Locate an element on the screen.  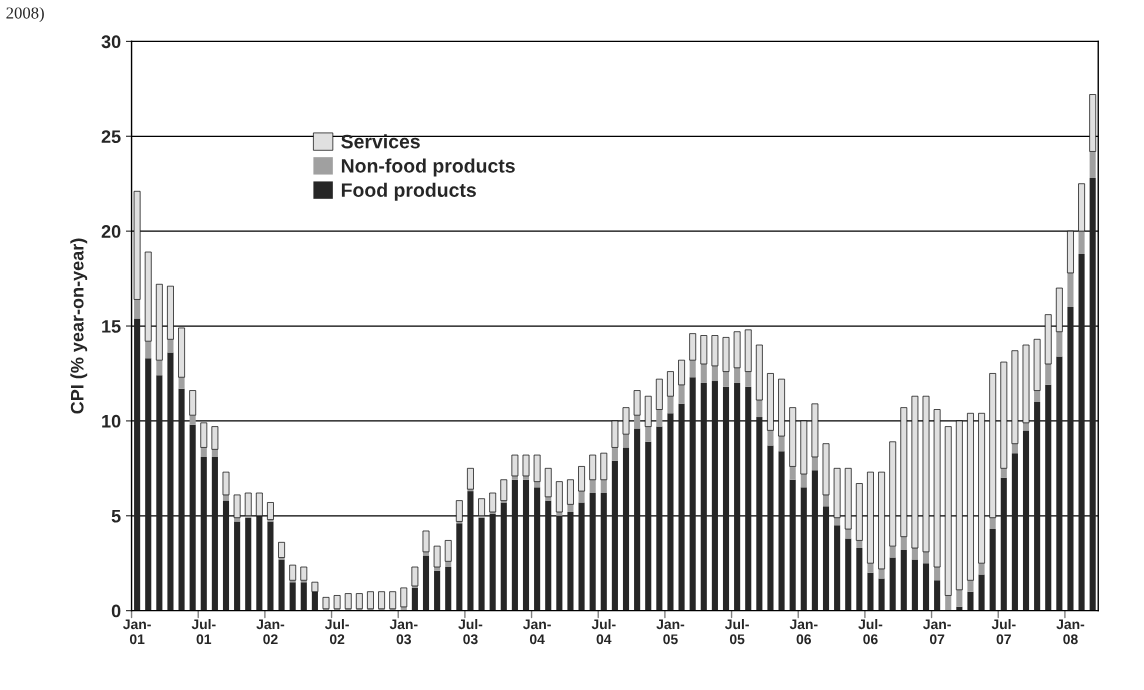
y-tick-label: 30 is located at coordinates (111, 42).